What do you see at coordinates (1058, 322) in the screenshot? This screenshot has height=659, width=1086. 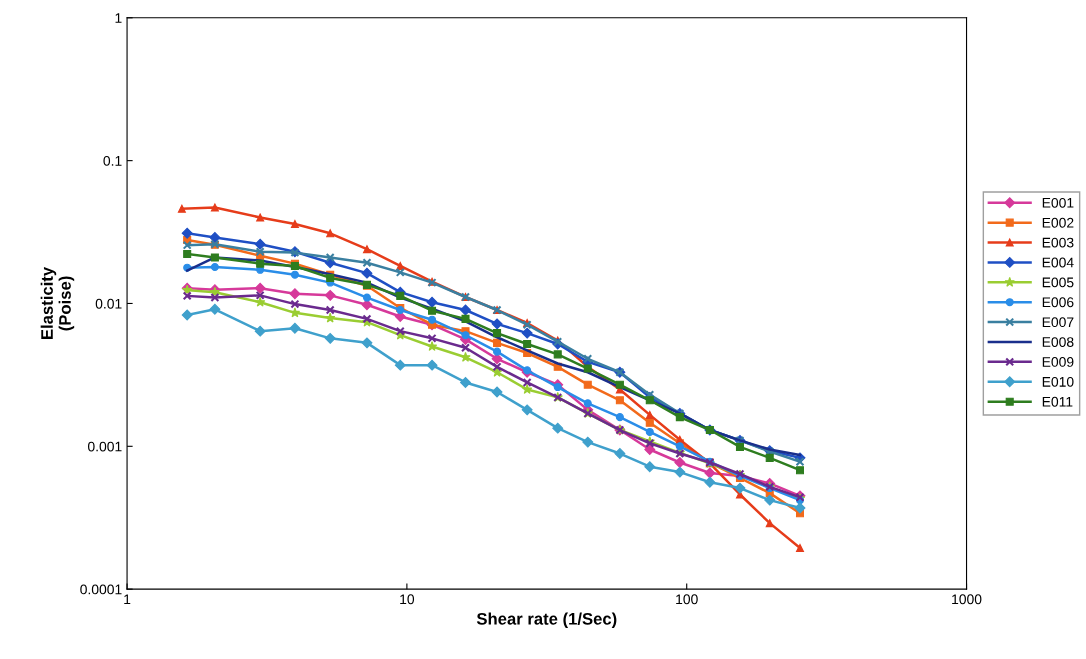 I see `legend-label: E007` at bounding box center [1058, 322].